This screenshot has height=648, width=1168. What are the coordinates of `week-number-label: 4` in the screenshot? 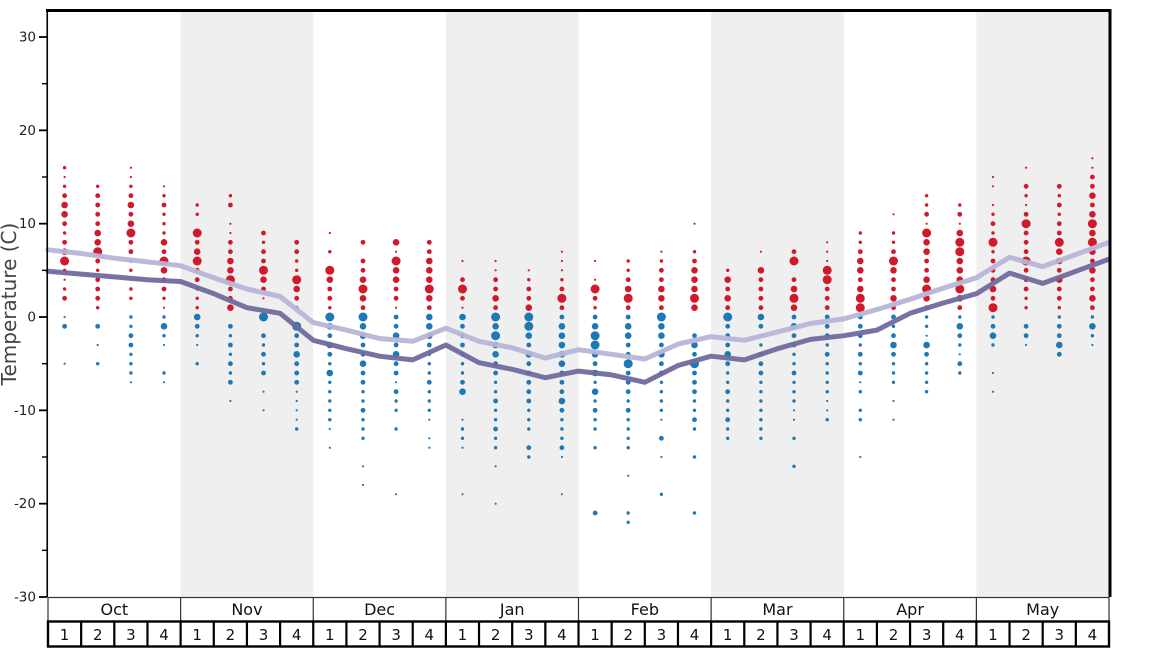 It's located at (297, 635).